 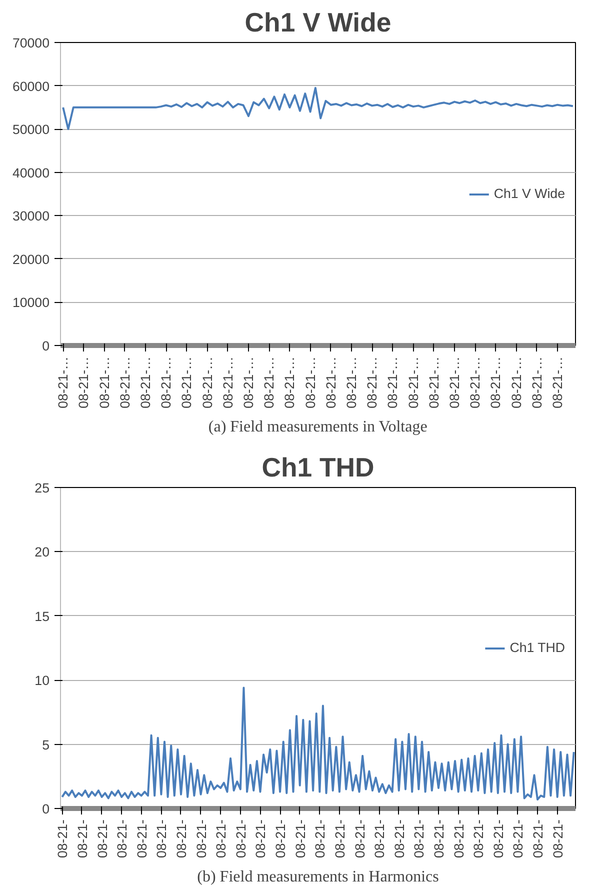 What do you see at coordinates (31, 130) in the screenshot?
I see `y-tick-label: 50000` at bounding box center [31, 130].